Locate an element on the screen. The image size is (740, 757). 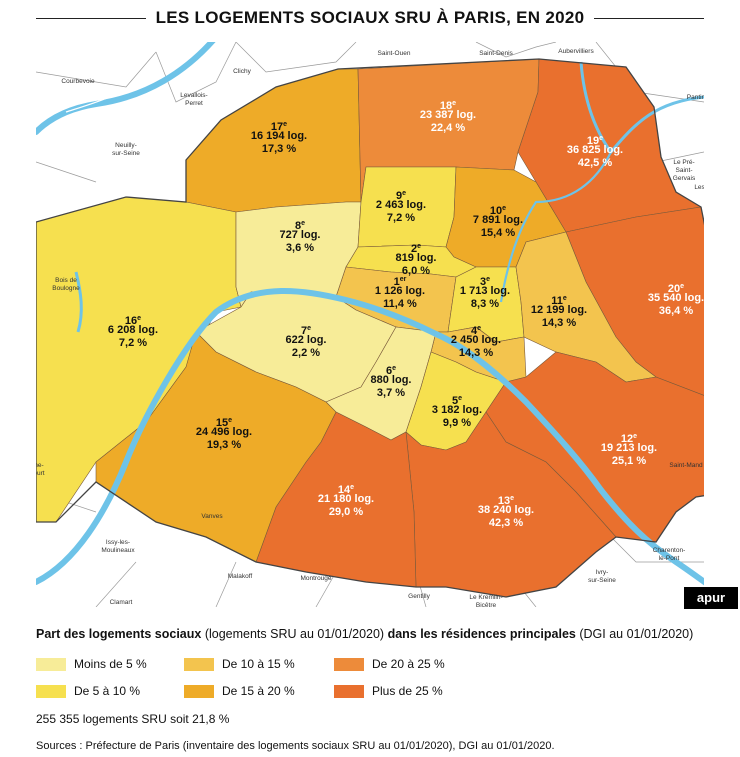
commune-label: Malakoff is located at coordinates (240, 576).